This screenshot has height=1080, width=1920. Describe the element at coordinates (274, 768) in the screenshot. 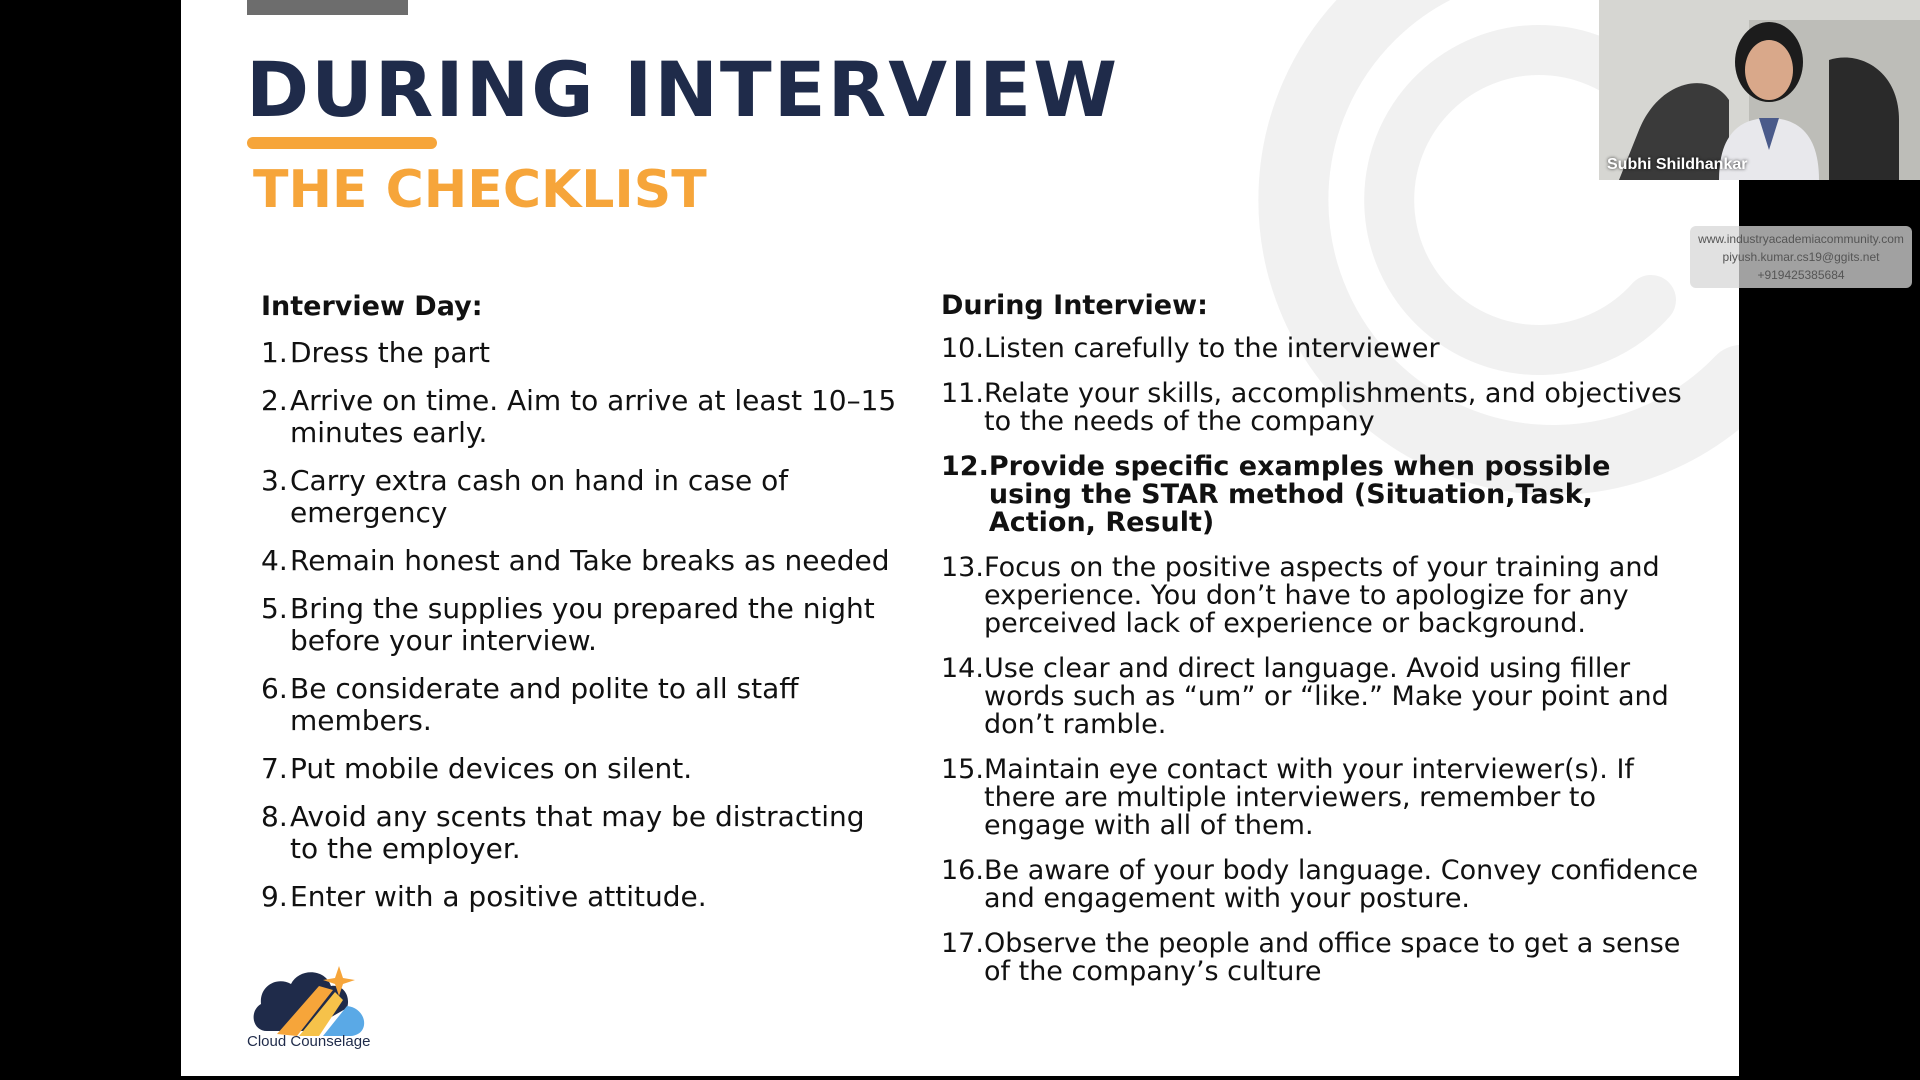

I see `item-number: 7.` at that location.